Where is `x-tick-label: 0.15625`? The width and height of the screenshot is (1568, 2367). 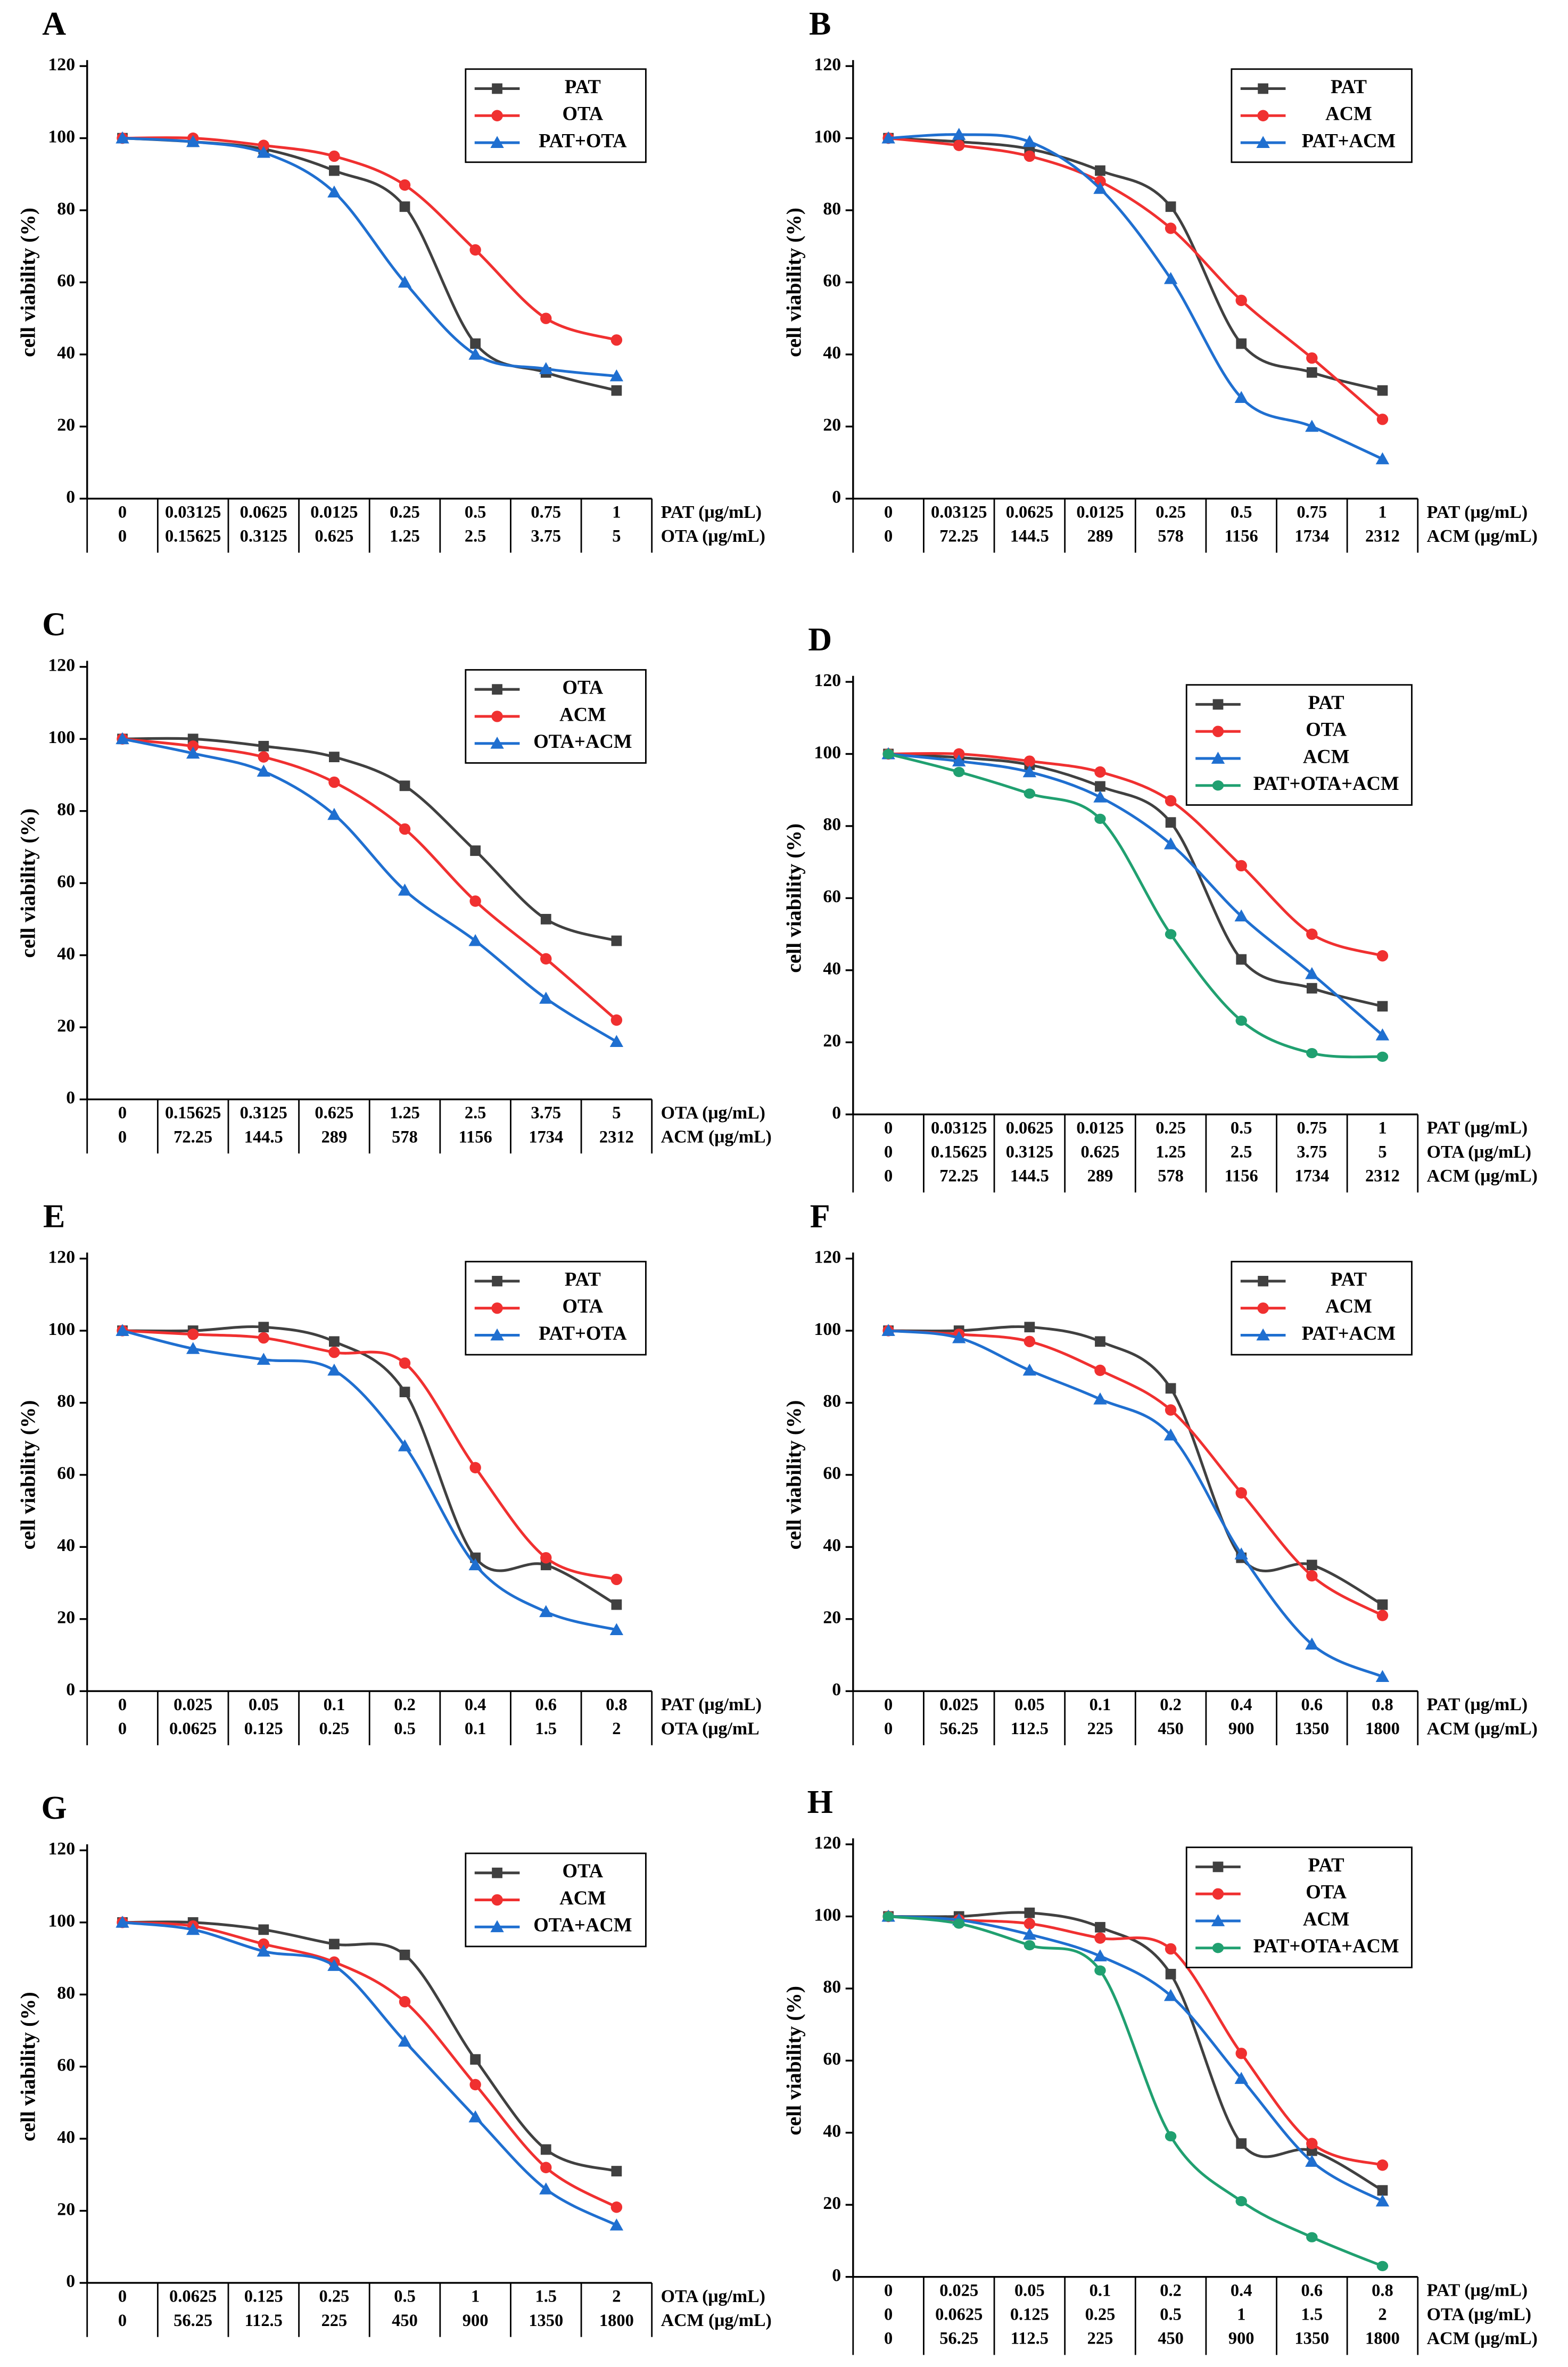 x-tick-label: 0.15625 is located at coordinates (959, 1153).